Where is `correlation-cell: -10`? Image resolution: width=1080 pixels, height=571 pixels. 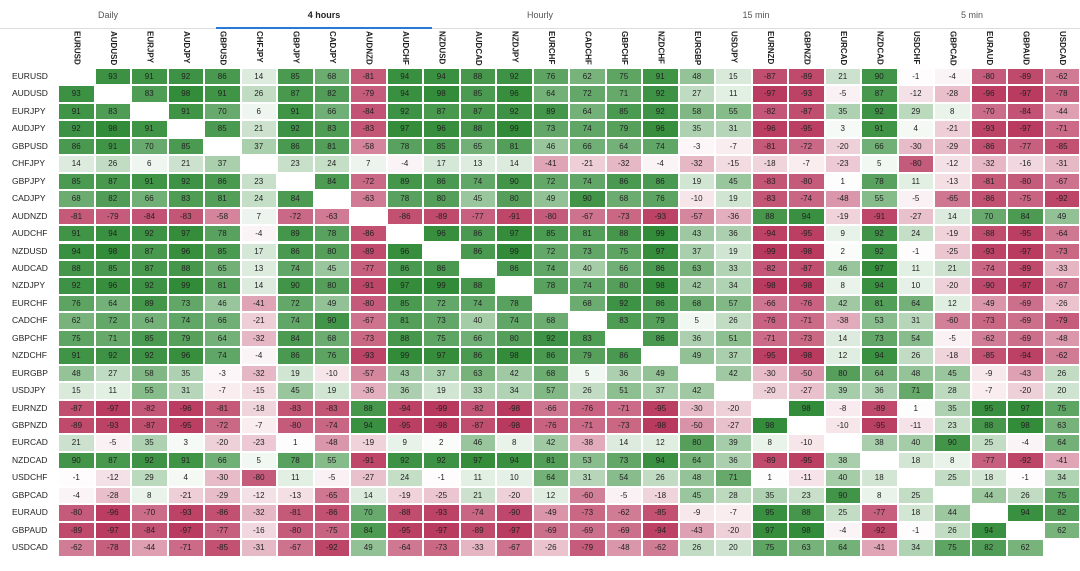 correlation-cell: -10 is located at coordinates (842, 426).